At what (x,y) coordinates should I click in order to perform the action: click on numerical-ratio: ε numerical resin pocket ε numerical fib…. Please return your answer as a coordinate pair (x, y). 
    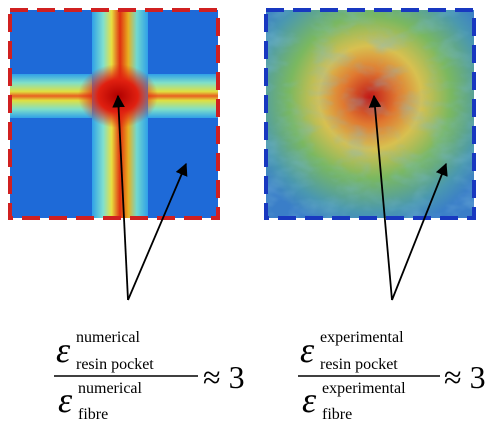
    Looking at the image, I should click on (149, 376).